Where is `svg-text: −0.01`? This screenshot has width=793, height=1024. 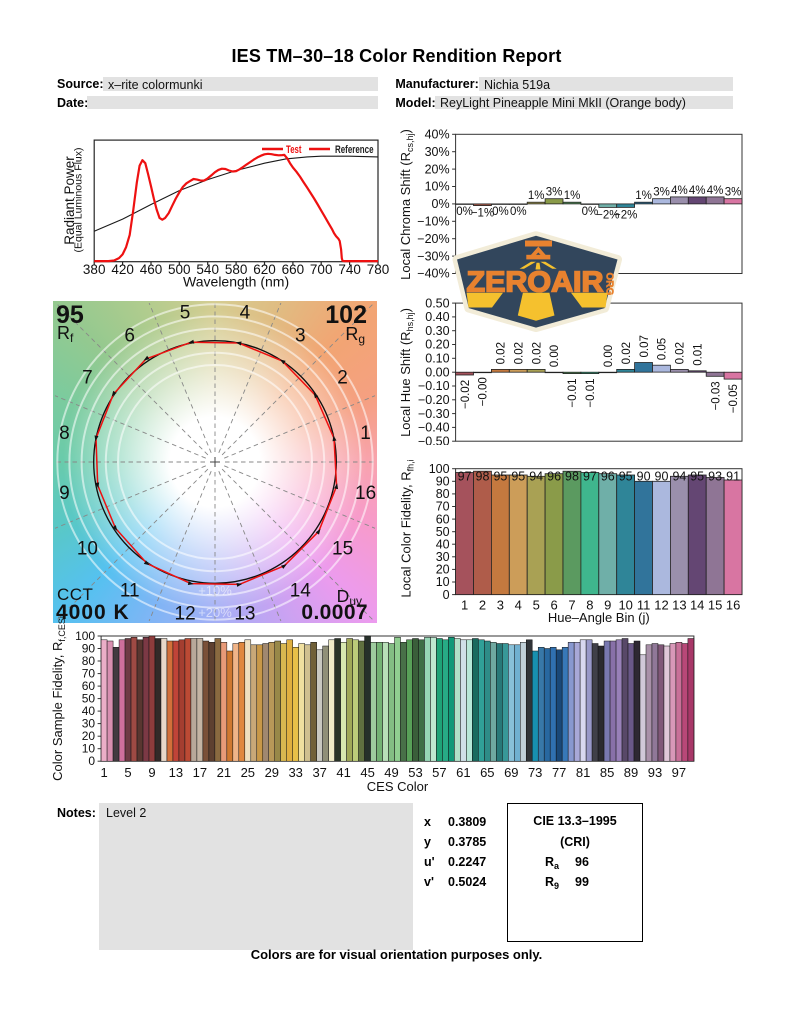
svg-text: −0.01 is located at coordinates (573, 393).